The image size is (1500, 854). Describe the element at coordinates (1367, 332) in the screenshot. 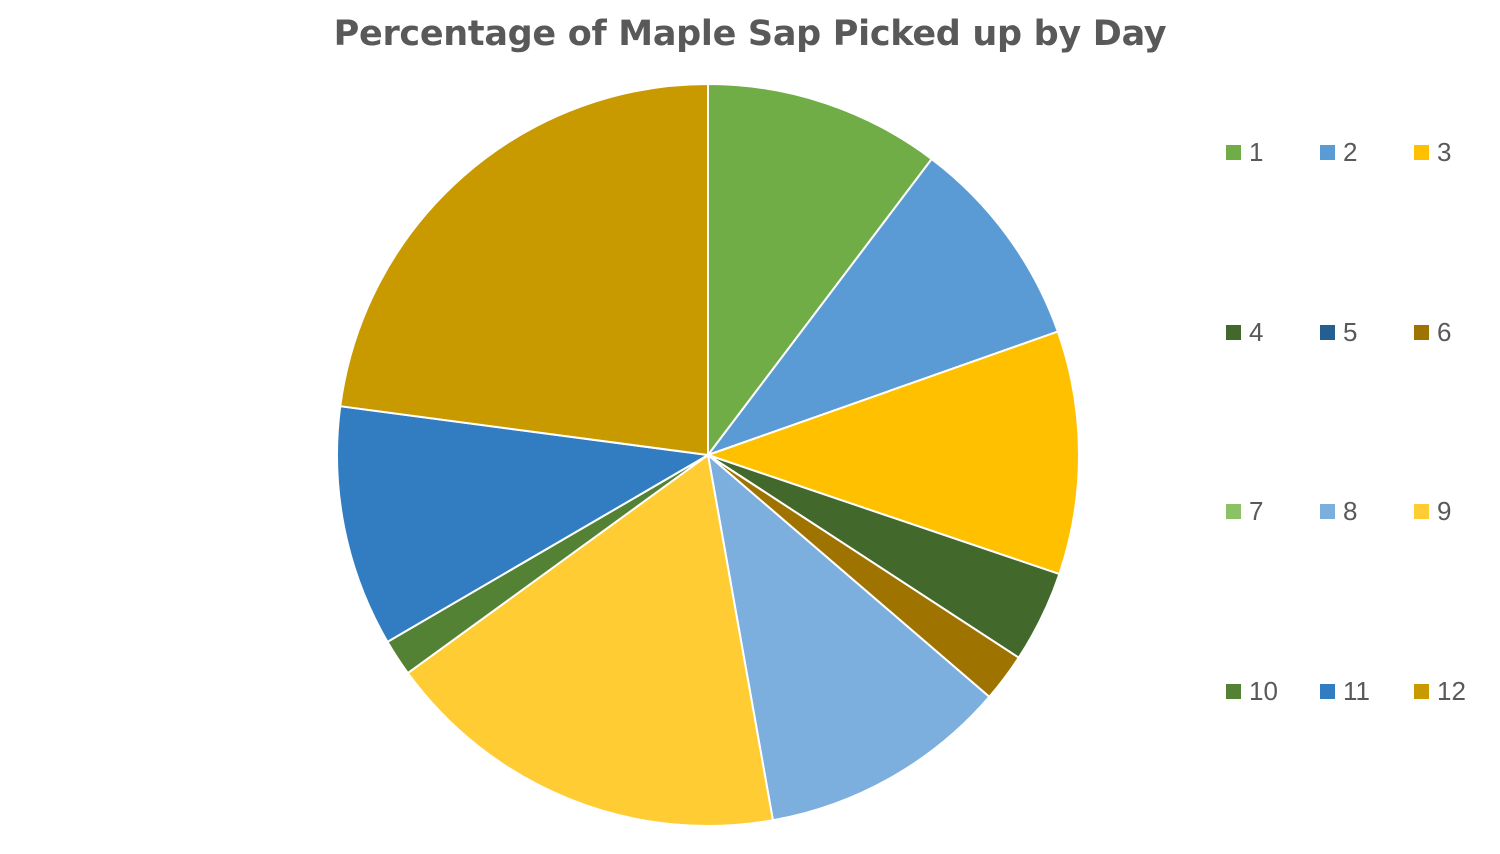

I see `legend-item-5: 5` at that location.